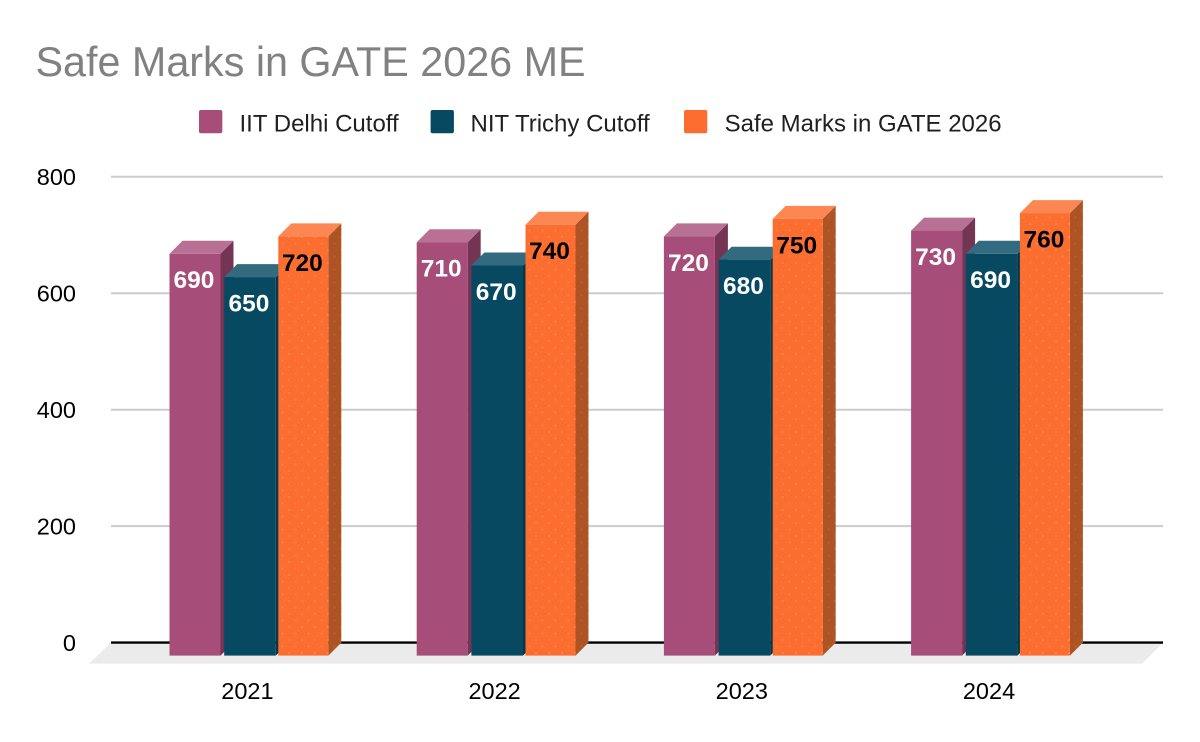  I want to click on svg-text: Safe Marks in GATE 2026 ME, so click(311, 62).